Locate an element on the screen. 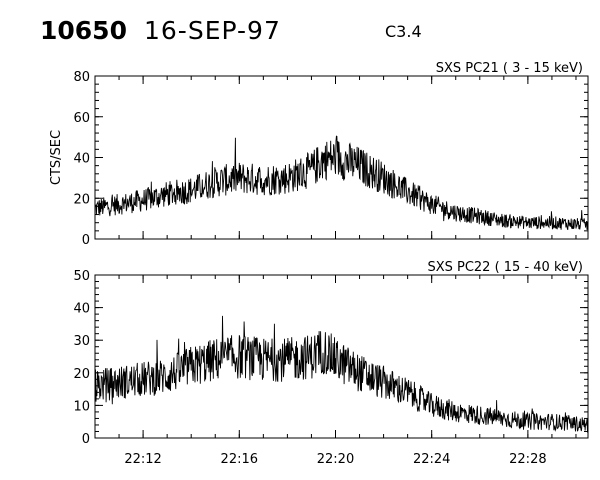  y-axis-label: CTS/SEC is located at coordinates (56, 157).